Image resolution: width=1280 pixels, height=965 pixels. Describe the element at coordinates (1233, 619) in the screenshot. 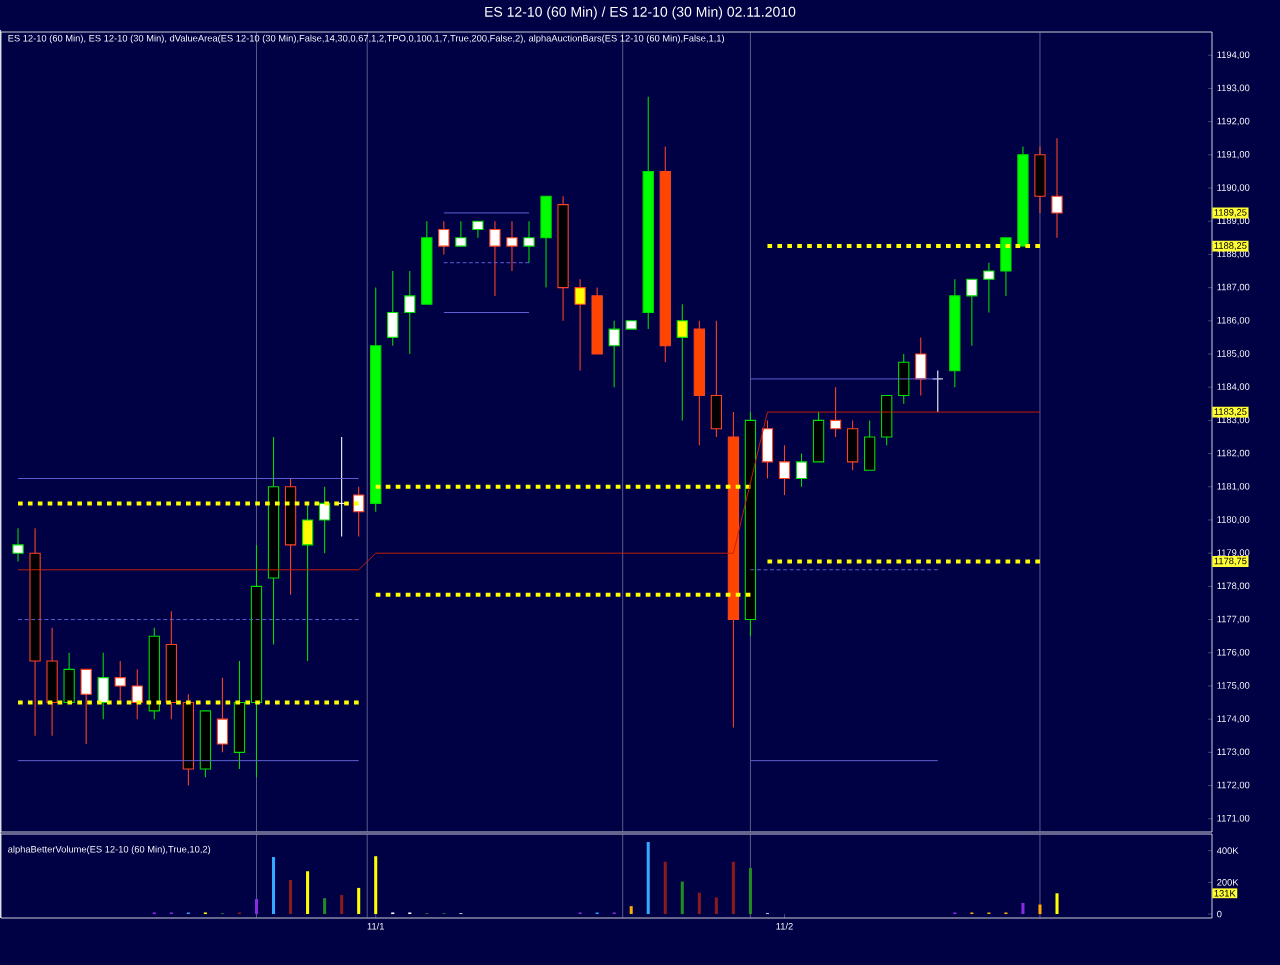

I see `y-tick-label: 1177,00` at that location.